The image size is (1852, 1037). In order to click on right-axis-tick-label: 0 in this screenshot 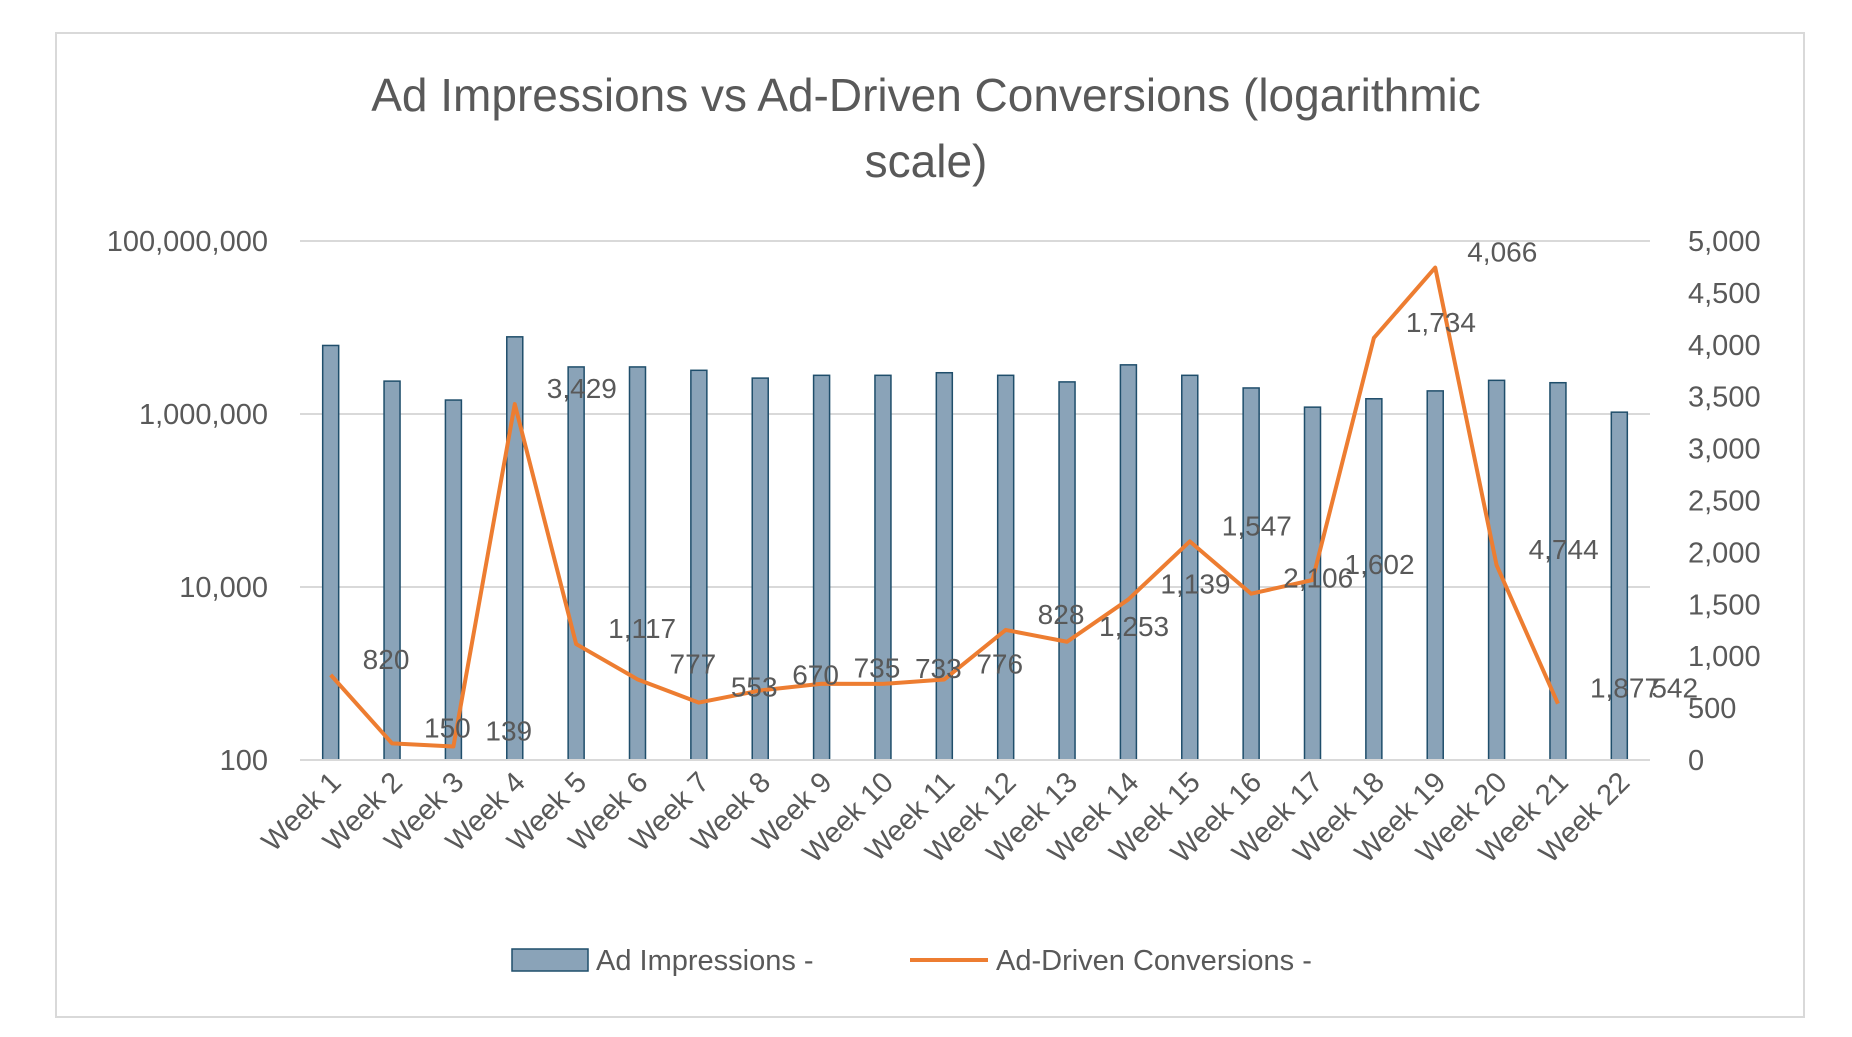, I will do `click(1696, 761)`.